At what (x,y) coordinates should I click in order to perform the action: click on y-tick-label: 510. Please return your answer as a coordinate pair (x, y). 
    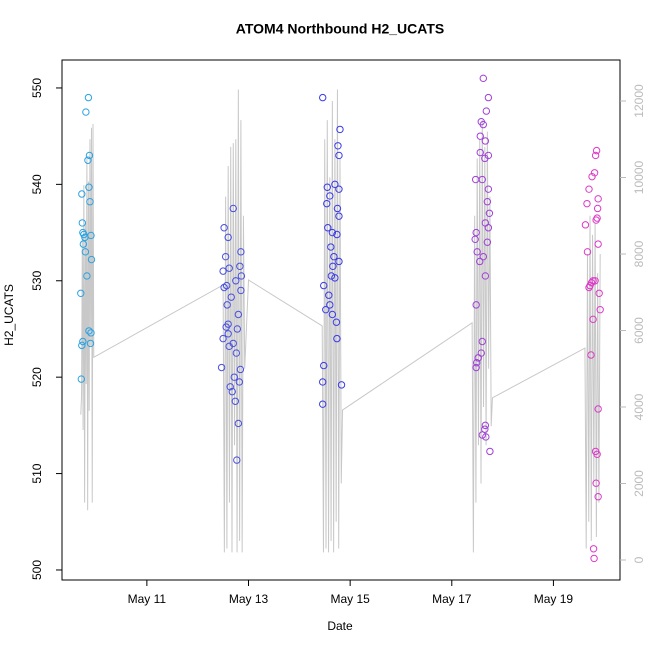
    Looking at the image, I should click on (37, 473).